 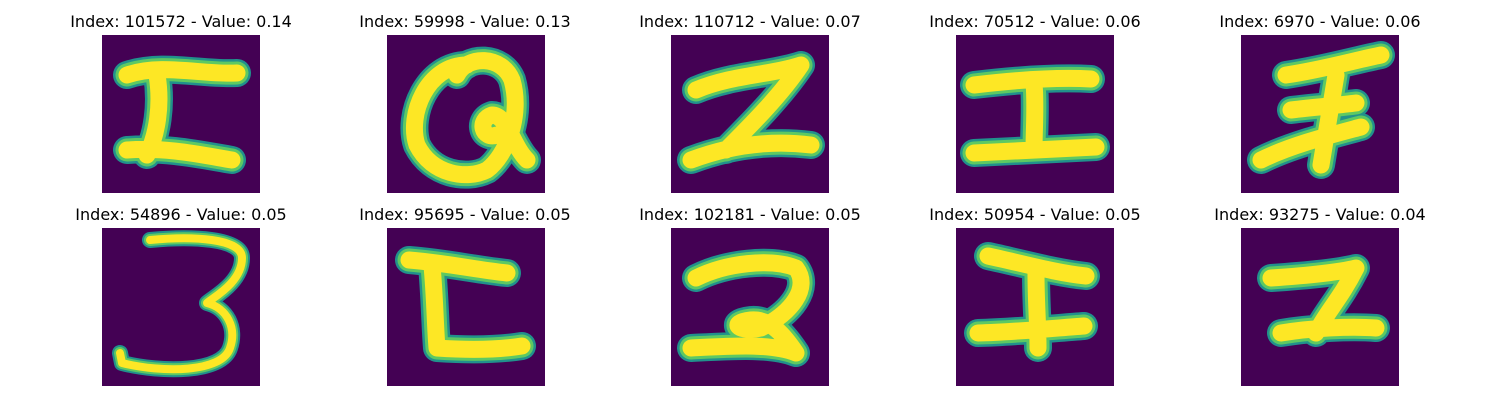 I want to click on panel-title: Index: 101572 - Value: 0.14, so click(x=181, y=21).